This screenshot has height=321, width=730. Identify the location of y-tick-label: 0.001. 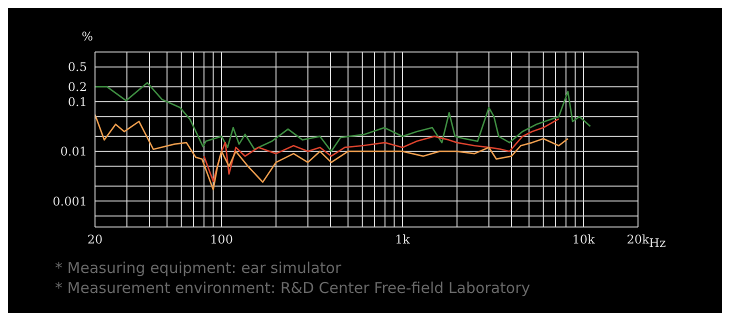
(69, 201).